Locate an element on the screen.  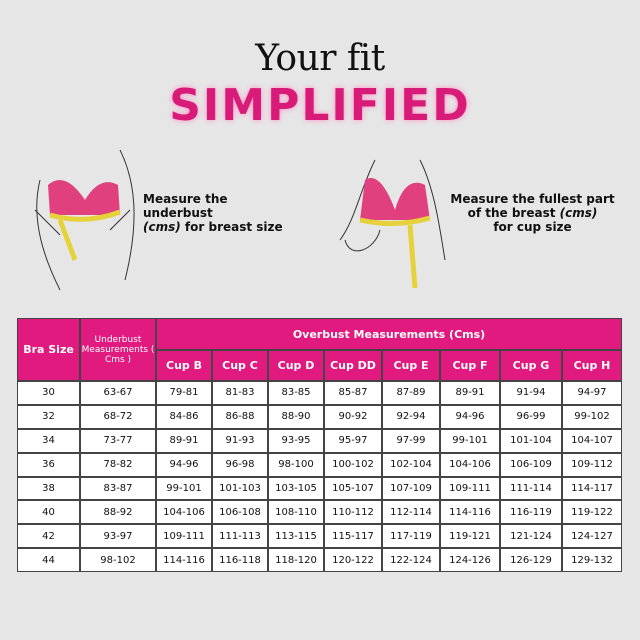
table-cell: 119-122 is located at coordinates (592, 512).